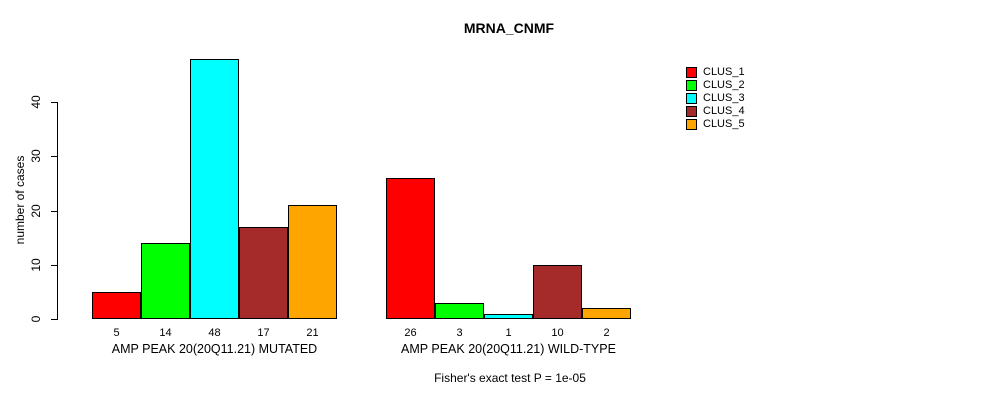 The image size is (990, 400). I want to click on y-axis-tick-label: 30, so click(36, 156).